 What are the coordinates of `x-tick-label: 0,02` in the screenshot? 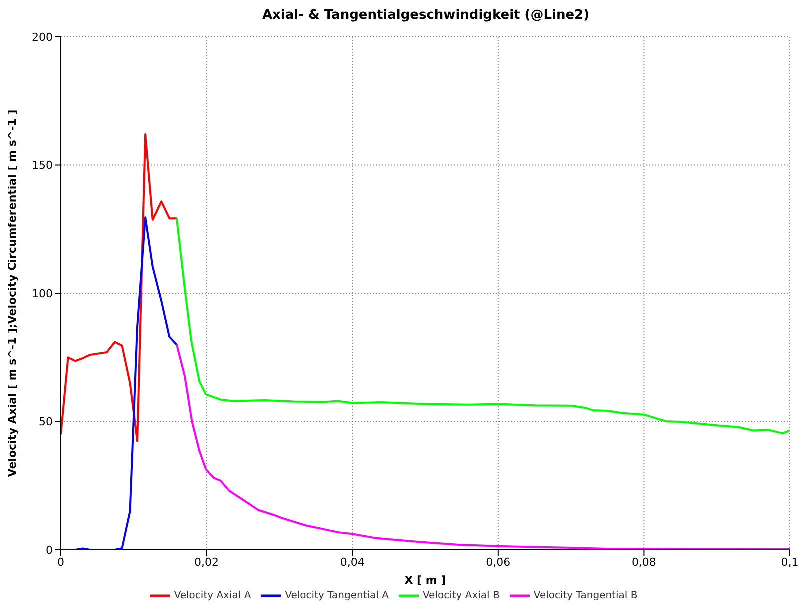 It's located at (207, 562).